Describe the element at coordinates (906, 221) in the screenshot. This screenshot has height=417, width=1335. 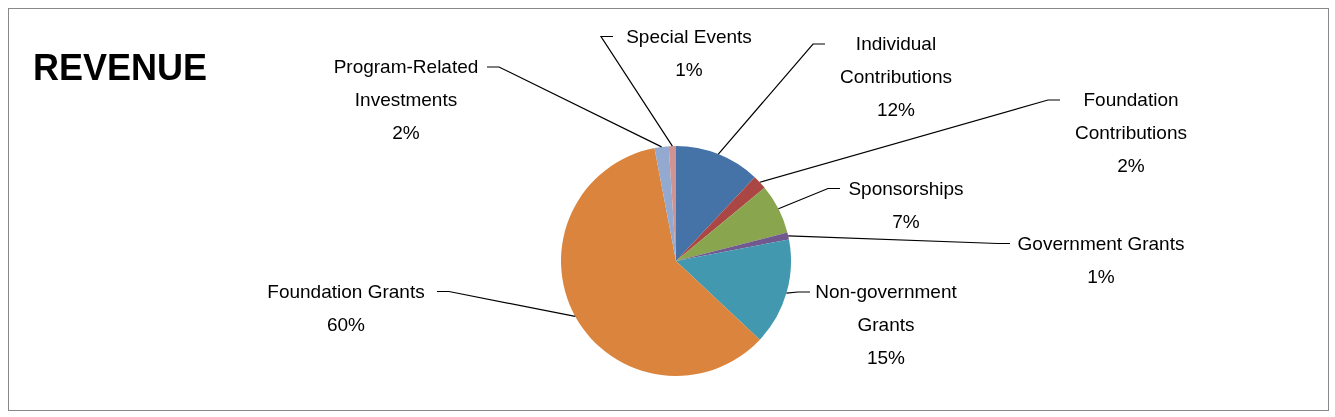
I see `data-label: 7%` at that location.